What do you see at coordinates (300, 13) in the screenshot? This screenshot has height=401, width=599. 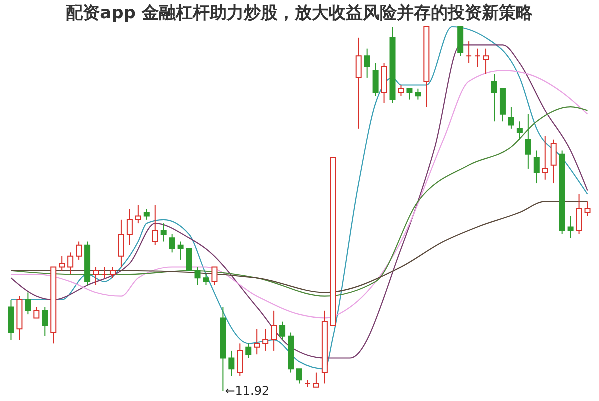 I see `chart-title: 配资app 金融杠杆助力炒股，放大收益风险并存的投资新策略` at bounding box center [300, 13].